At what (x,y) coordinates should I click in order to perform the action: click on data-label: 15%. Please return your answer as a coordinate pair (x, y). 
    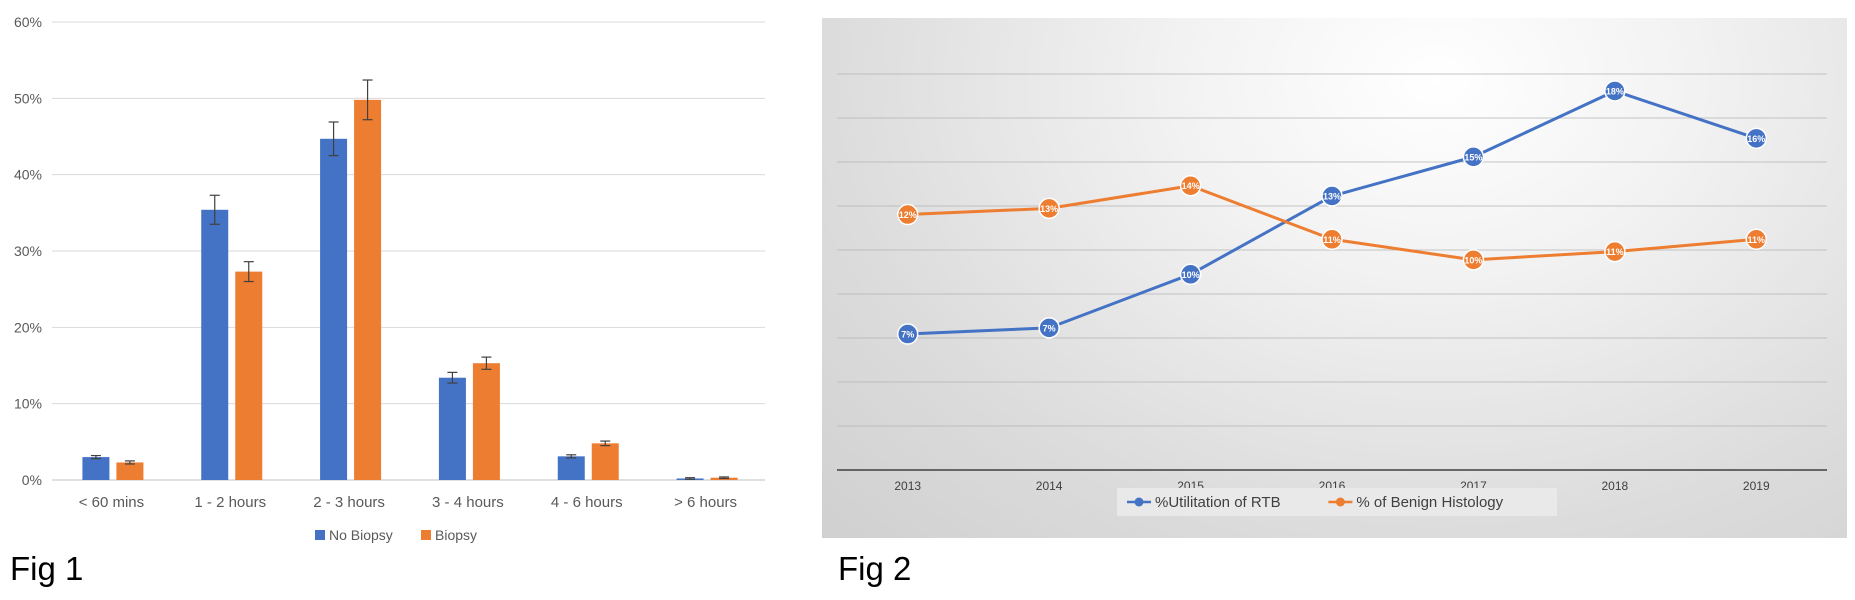
    Looking at the image, I should click on (1473, 157).